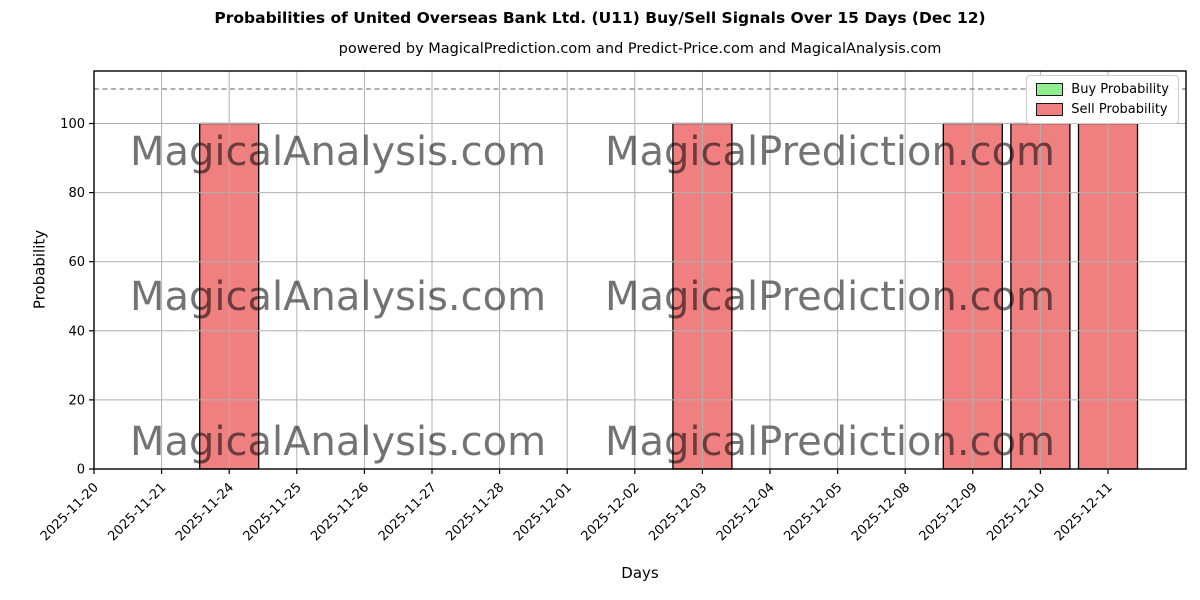  What do you see at coordinates (1016, 512) in the screenshot?
I see `x-tick-label: 2025-12-10` at bounding box center [1016, 512].